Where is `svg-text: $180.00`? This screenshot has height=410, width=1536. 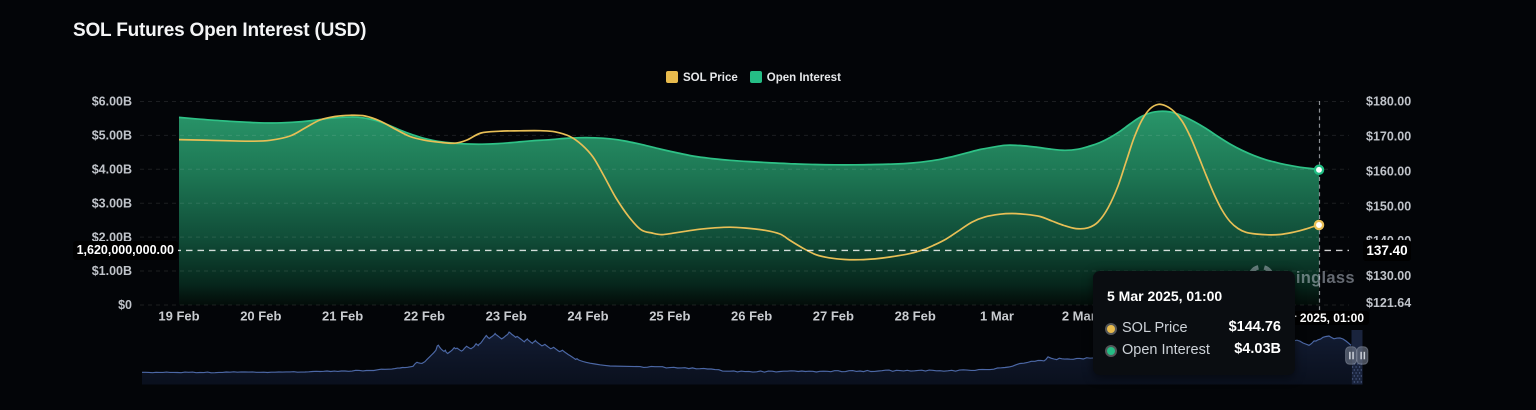
svg-text: $180.00 is located at coordinates (1388, 102).